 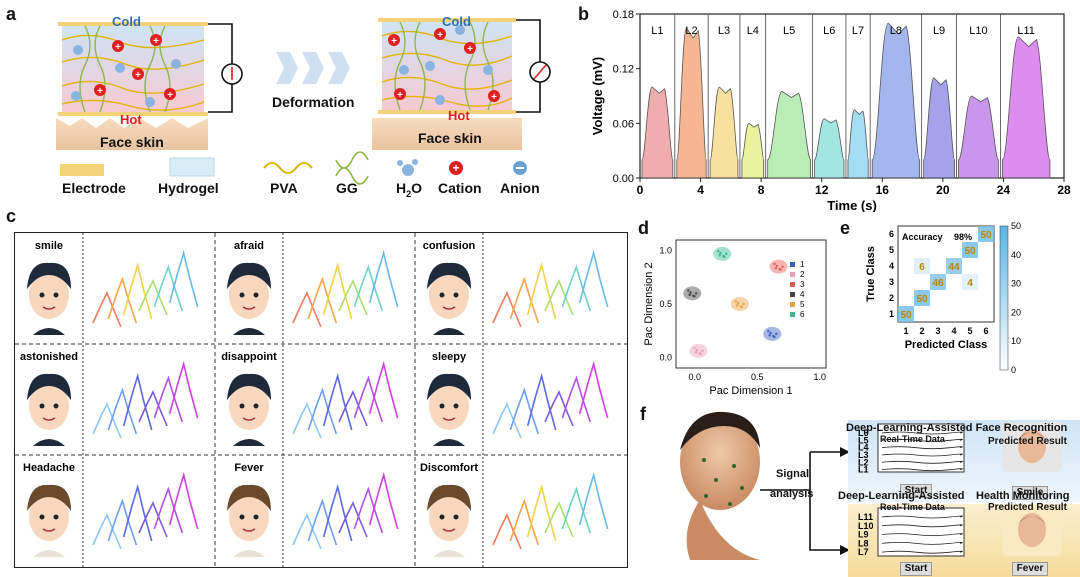 I want to click on legend-hydrogel: Hydrogel, so click(x=188, y=188).